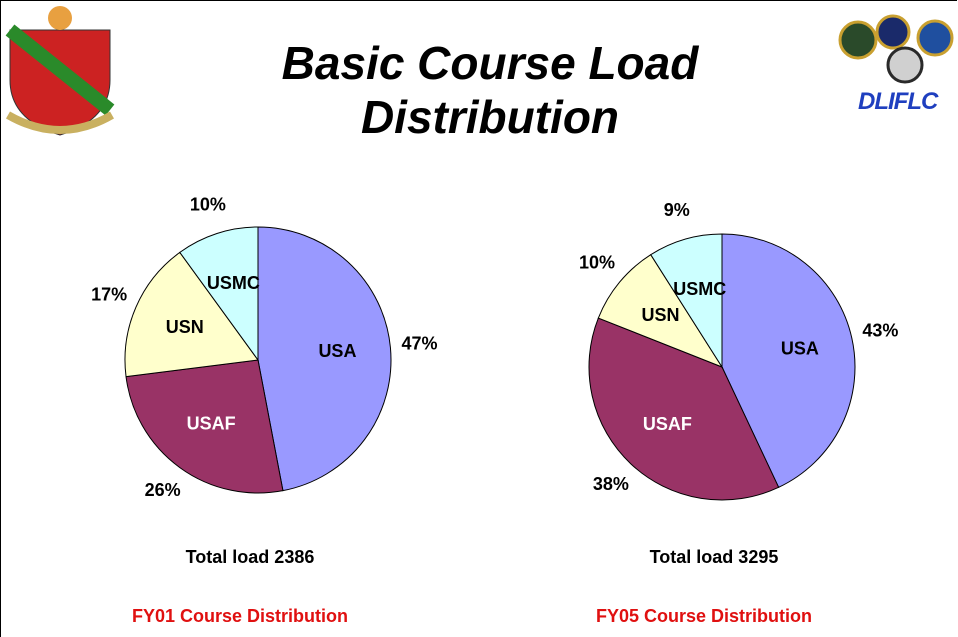  I want to click on value-label: 47%, so click(420, 343).